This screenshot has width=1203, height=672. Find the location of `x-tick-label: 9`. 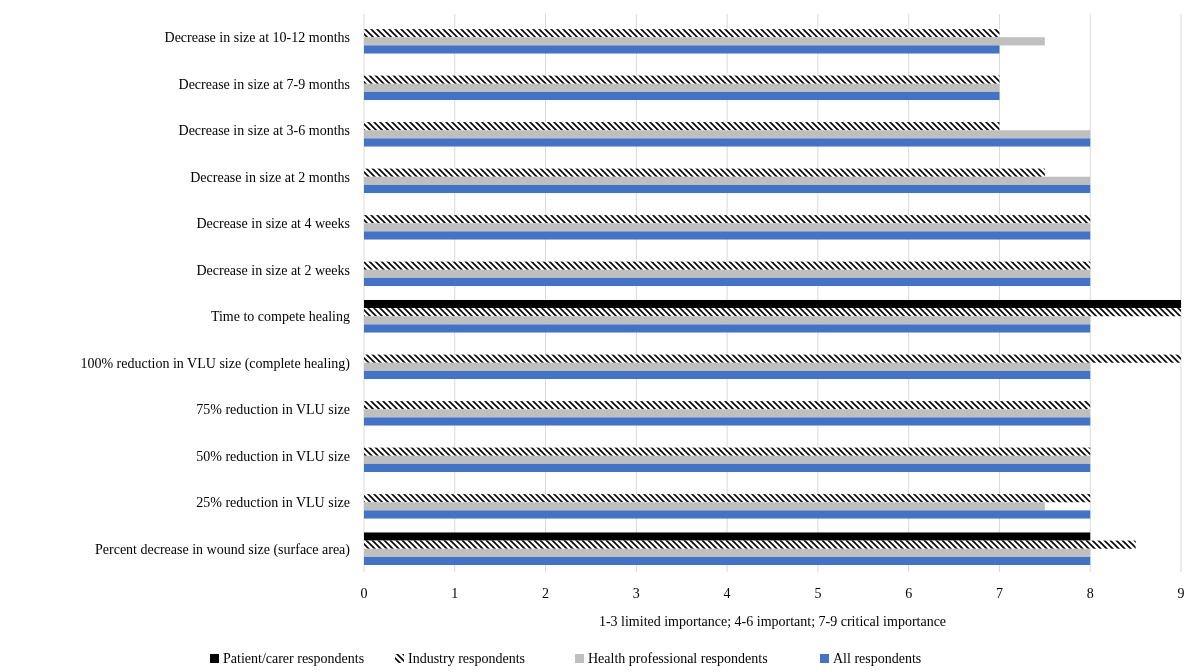

x-tick-label: 9 is located at coordinates (1181, 593).